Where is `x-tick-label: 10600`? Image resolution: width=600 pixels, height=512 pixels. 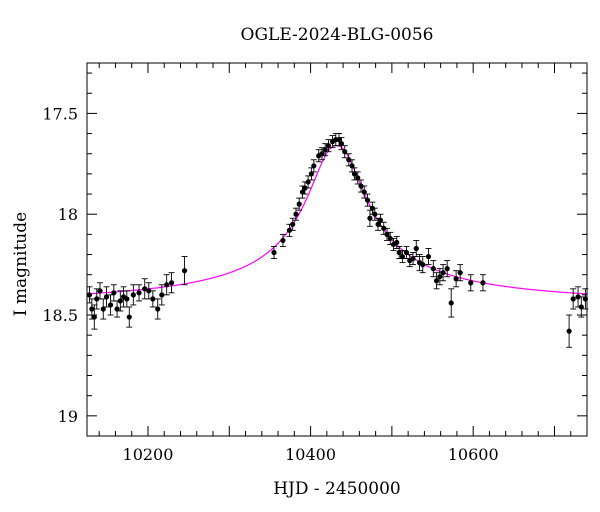 x-tick-label: 10600 is located at coordinates (473, 454).